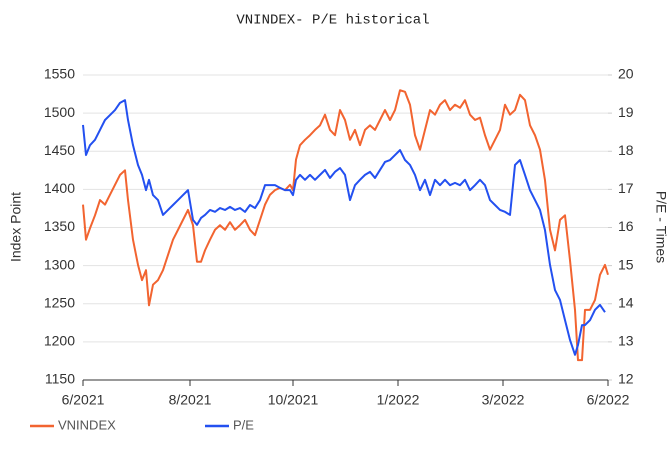 The image size is (667, 459). What do you see at coordinates (660, 227) in the screenshot?
I see `y2-axis-title: P/E - Times` at bounding box center [660, 227].